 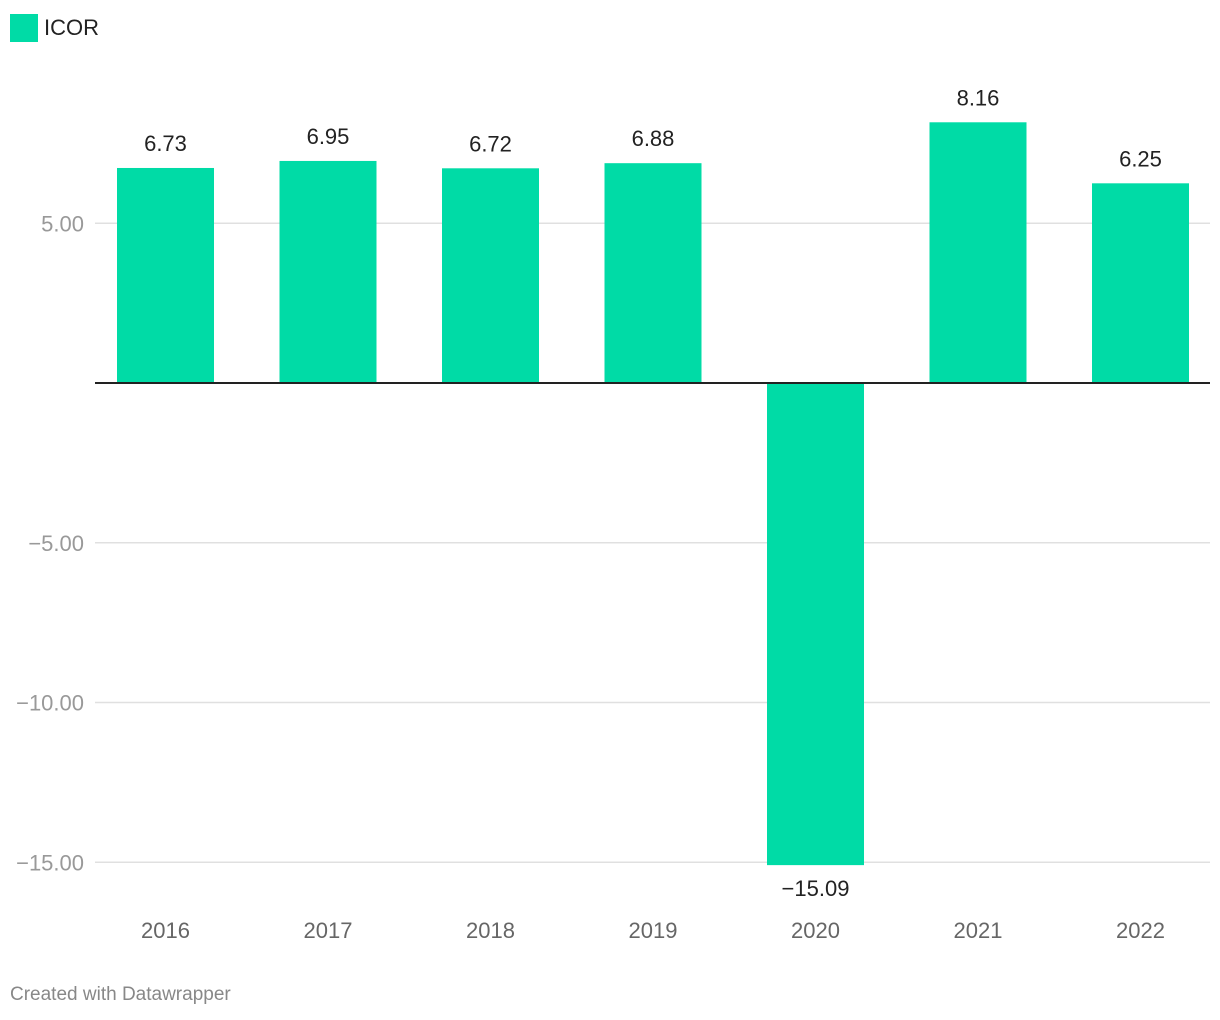 What do you see at coordinates (328, 136) in the screenshot?
I see `value-label: 6.95` at bounding box center [328, 136].